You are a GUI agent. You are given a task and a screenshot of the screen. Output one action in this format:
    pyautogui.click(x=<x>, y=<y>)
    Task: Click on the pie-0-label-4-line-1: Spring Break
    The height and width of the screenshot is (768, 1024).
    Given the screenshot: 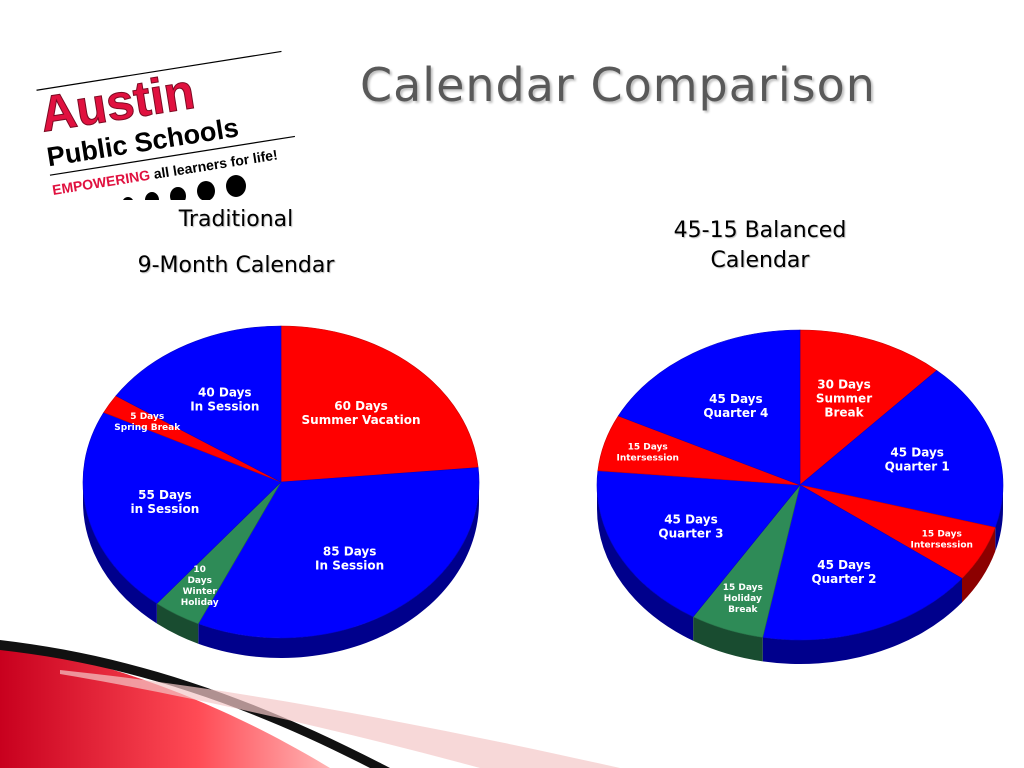 What is the action you would take?
    pyautogui.click(x=147, y=428)
    